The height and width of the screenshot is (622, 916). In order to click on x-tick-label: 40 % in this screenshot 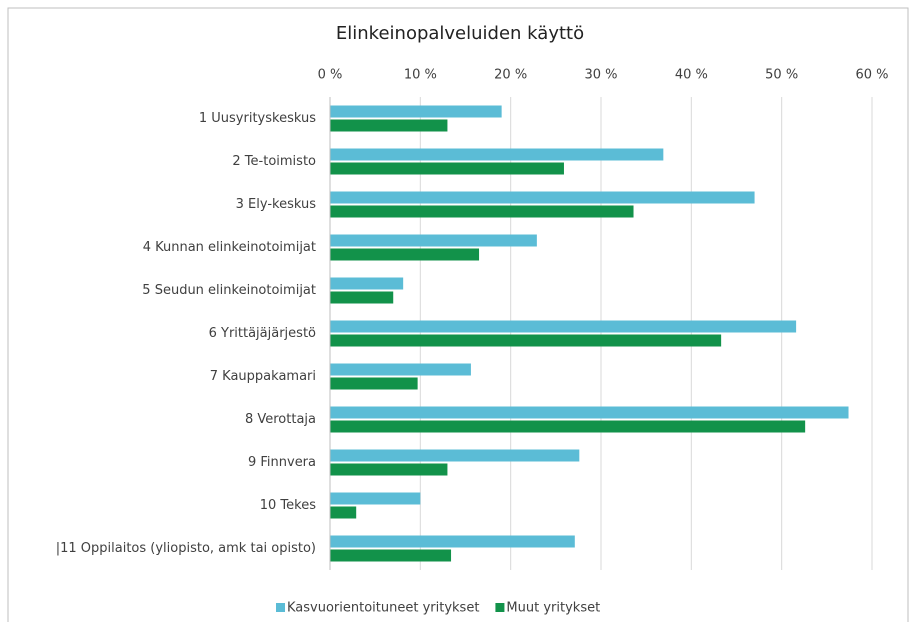, I will do `click(691, 75)`.